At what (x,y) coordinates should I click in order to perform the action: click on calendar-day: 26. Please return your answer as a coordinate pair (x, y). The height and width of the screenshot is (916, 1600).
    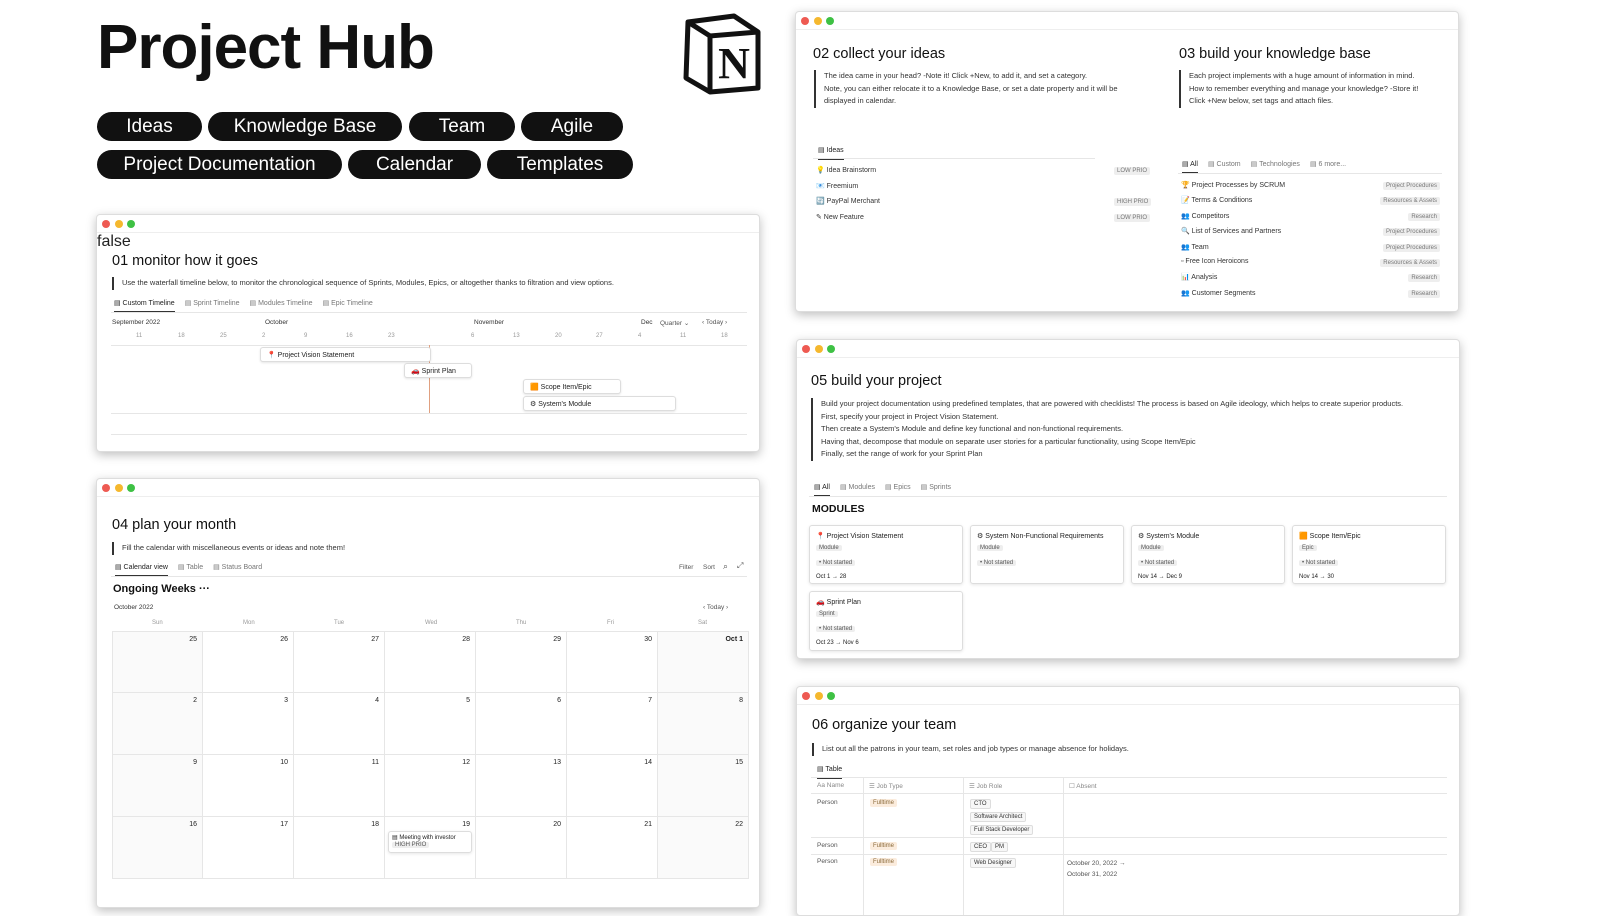
    Looking at the image, I should click on (248, 662).